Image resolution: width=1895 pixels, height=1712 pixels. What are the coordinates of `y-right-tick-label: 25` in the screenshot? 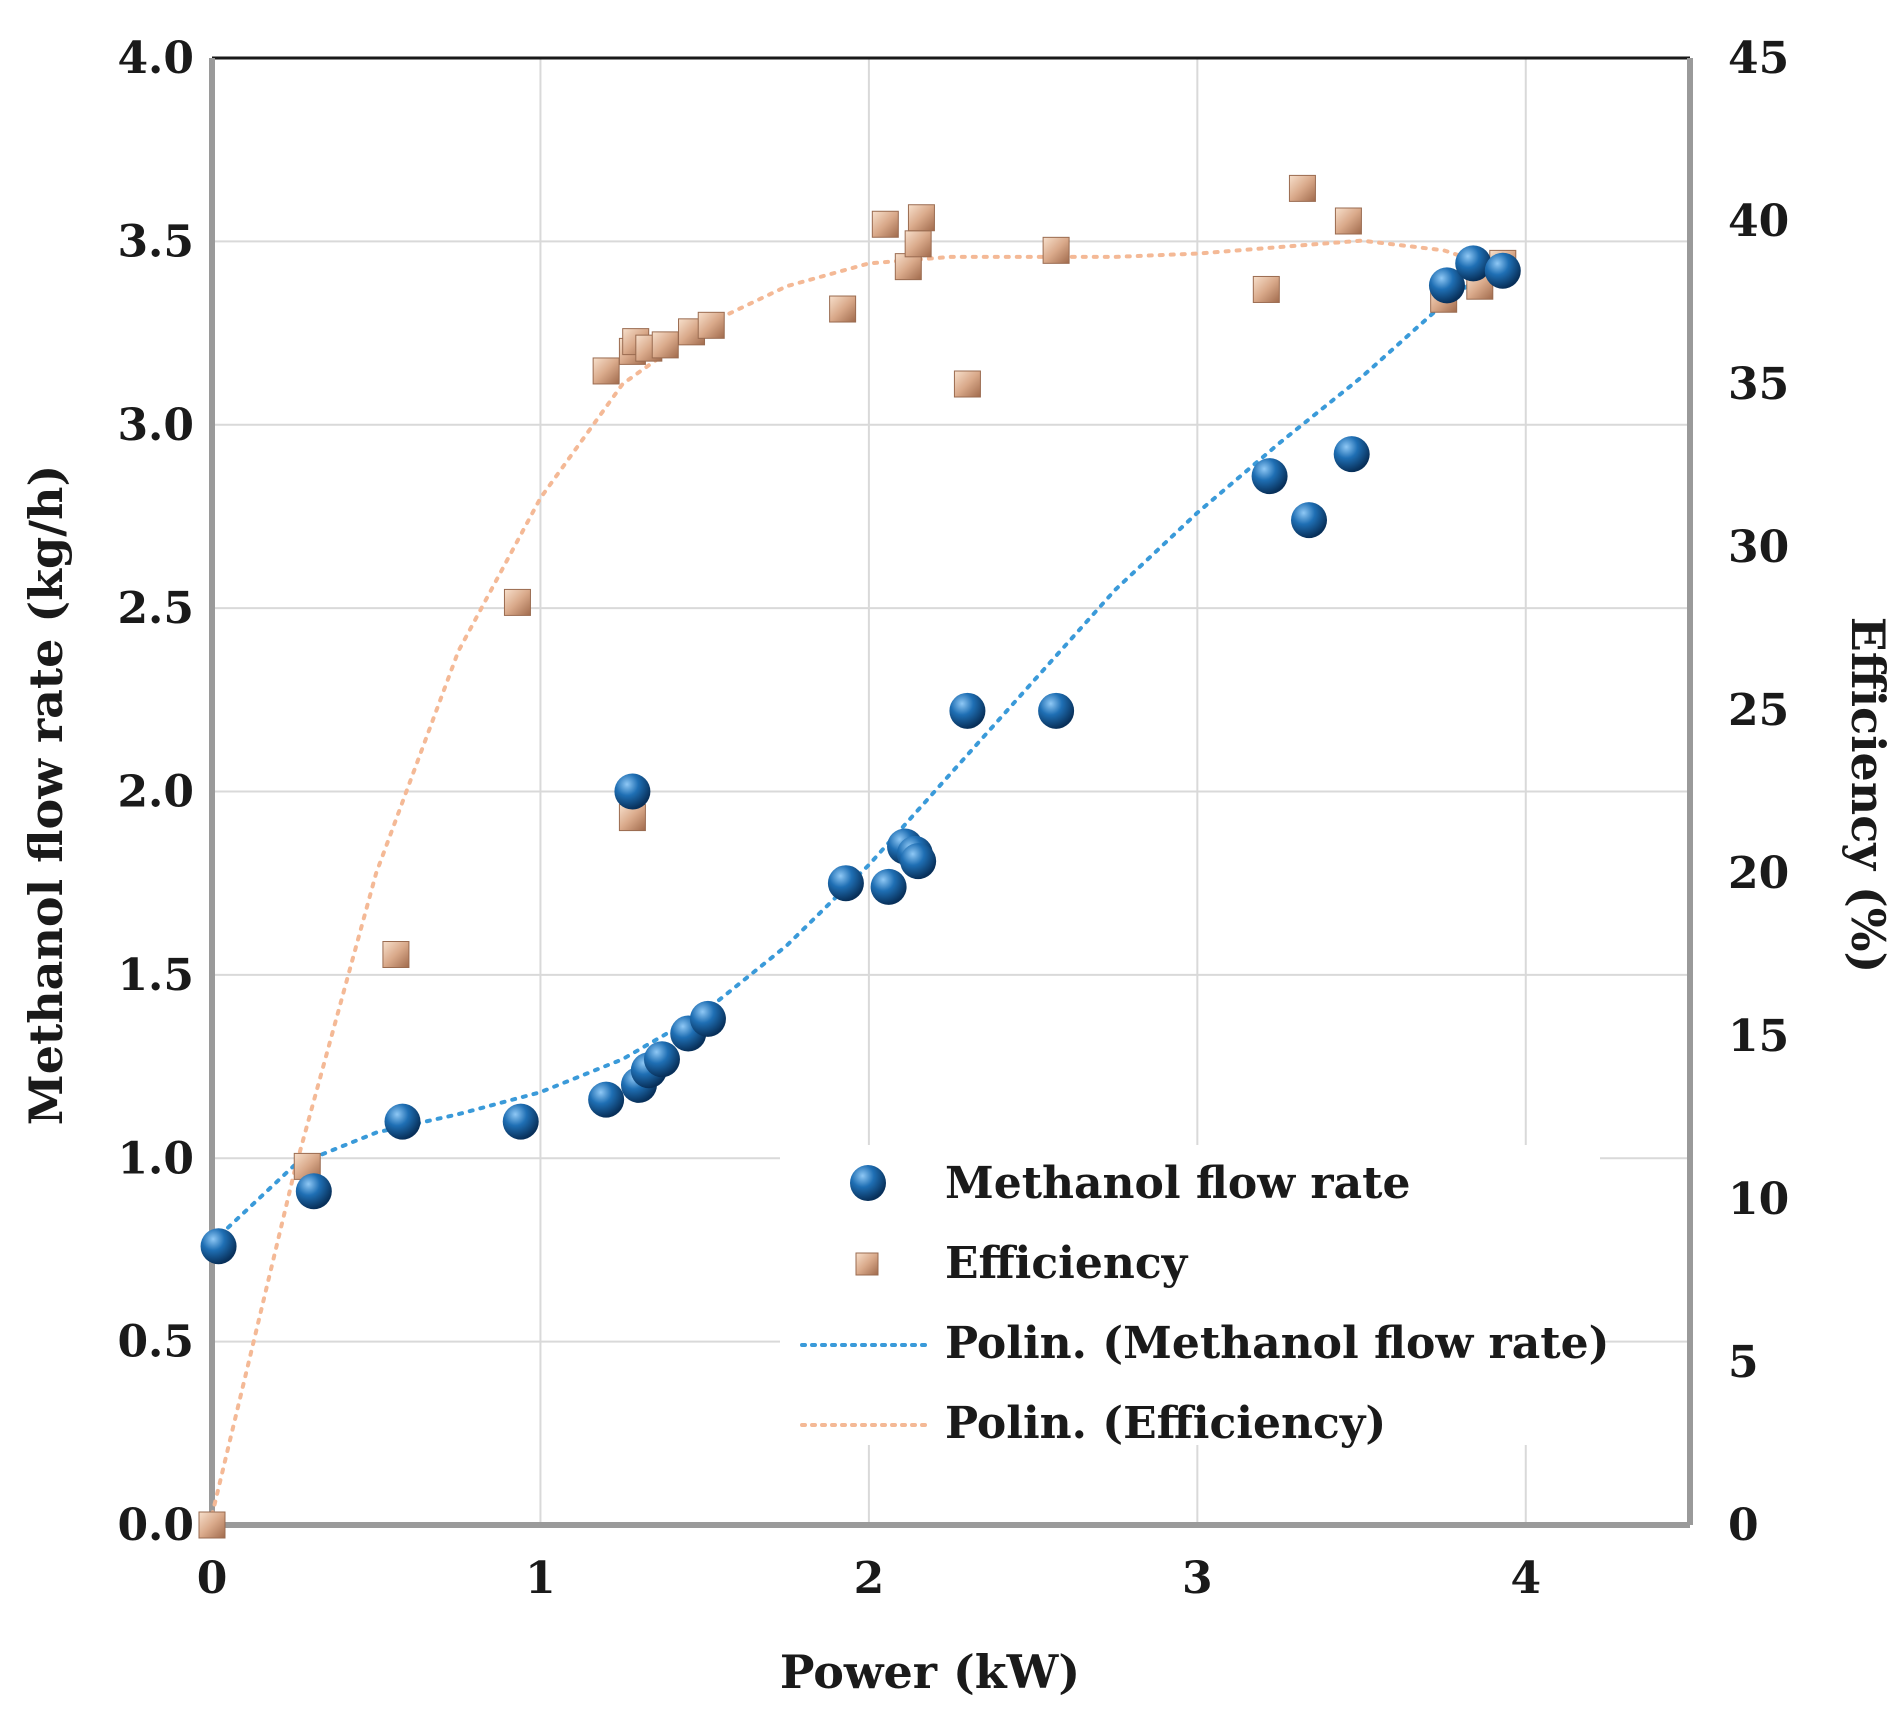 It's located at (1758, 710).